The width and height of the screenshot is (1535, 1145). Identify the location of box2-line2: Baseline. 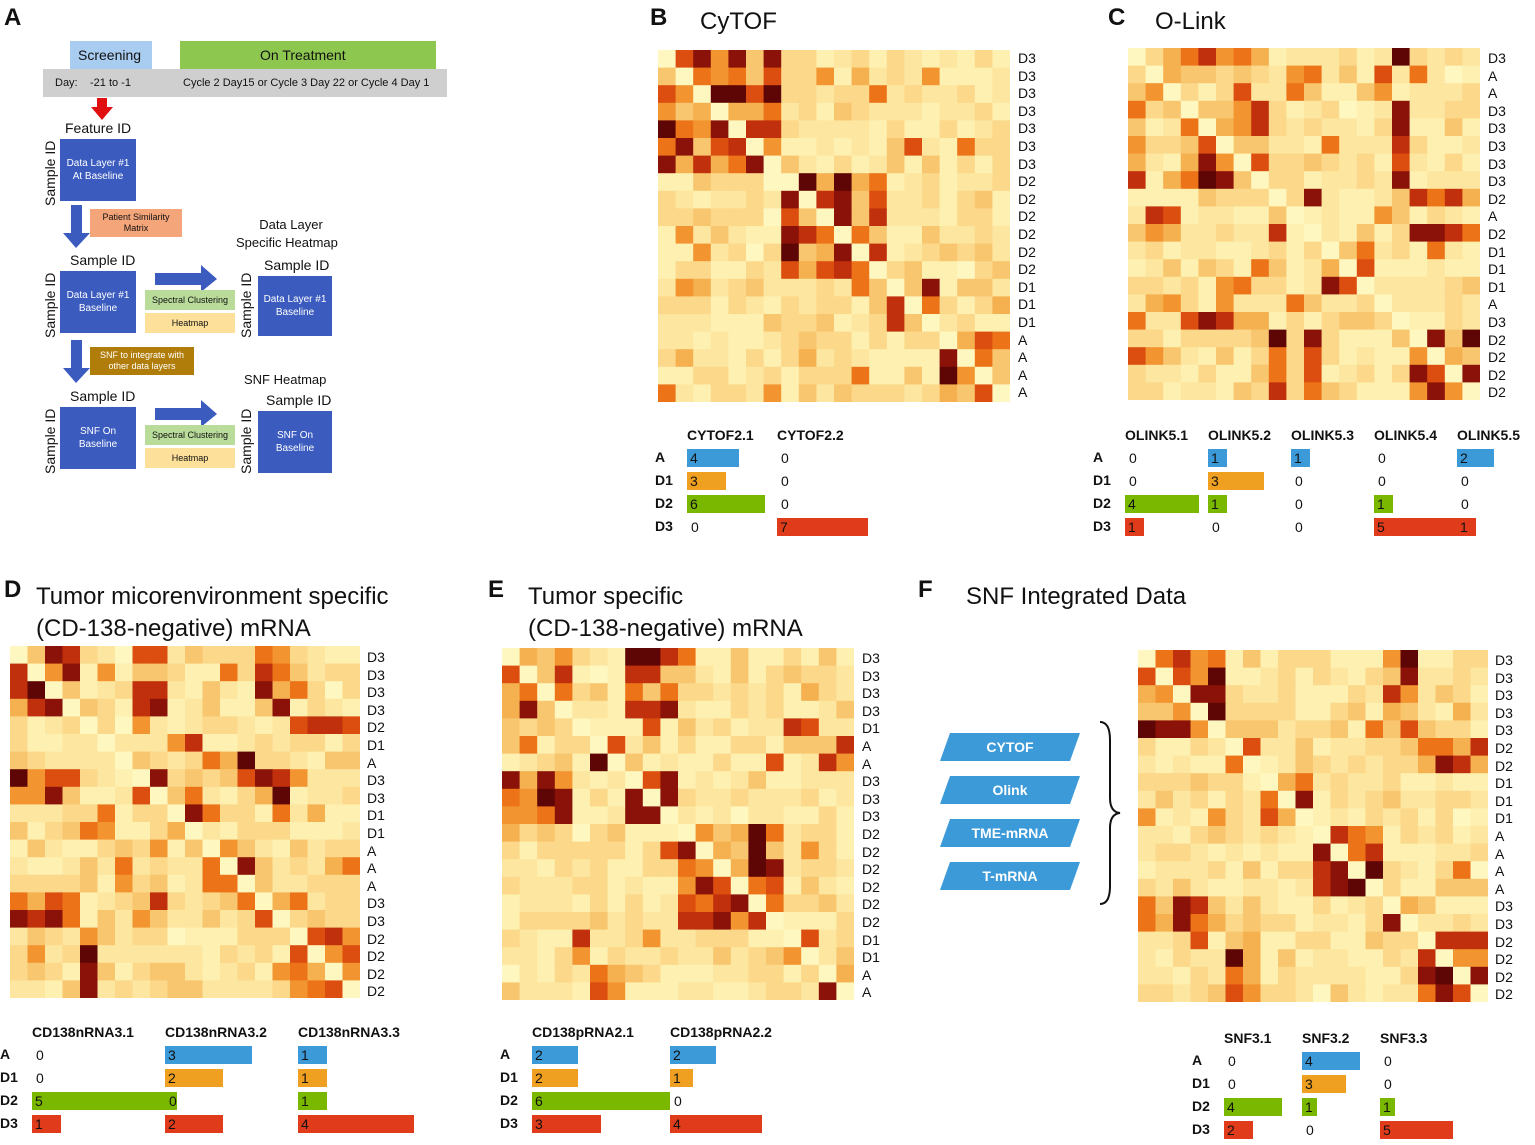
(98, 308).